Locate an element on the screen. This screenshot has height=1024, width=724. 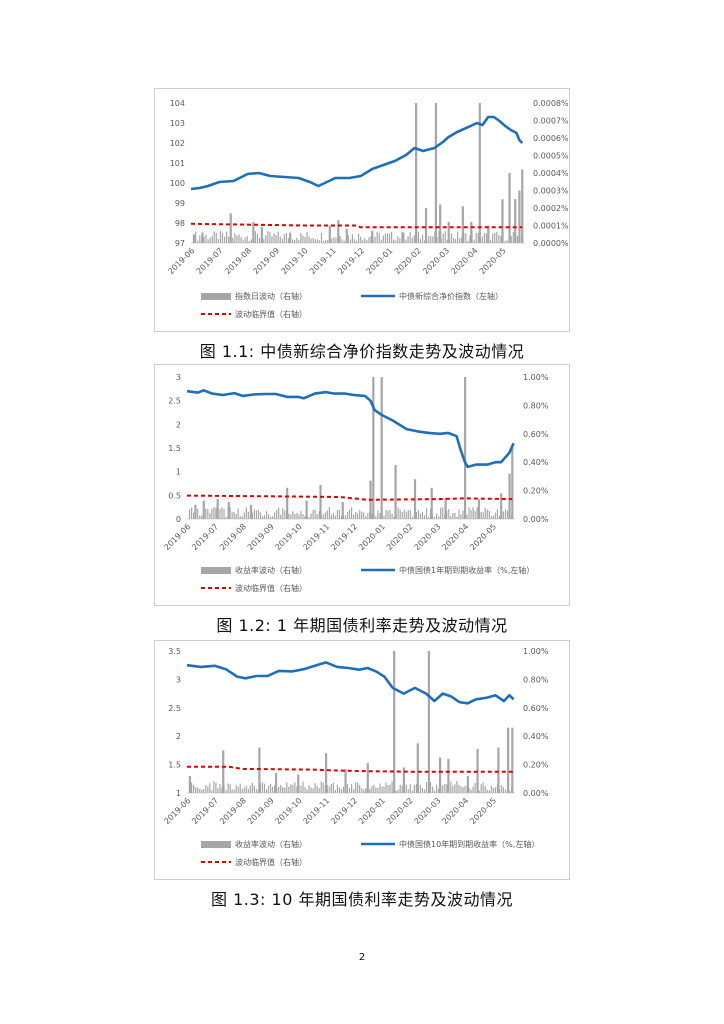
x-axis-tick: 2019-06 is located at coordinates (177, 537).